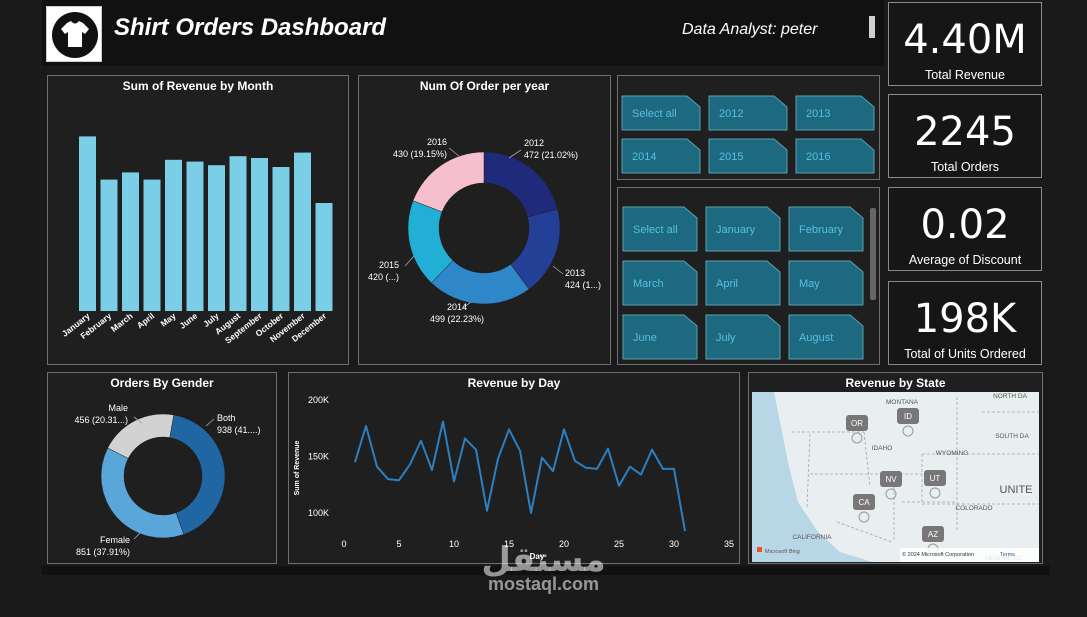  Describe the element at coordinates (118, 408) in the screenshot. I see `slice-name: Male` at that location.